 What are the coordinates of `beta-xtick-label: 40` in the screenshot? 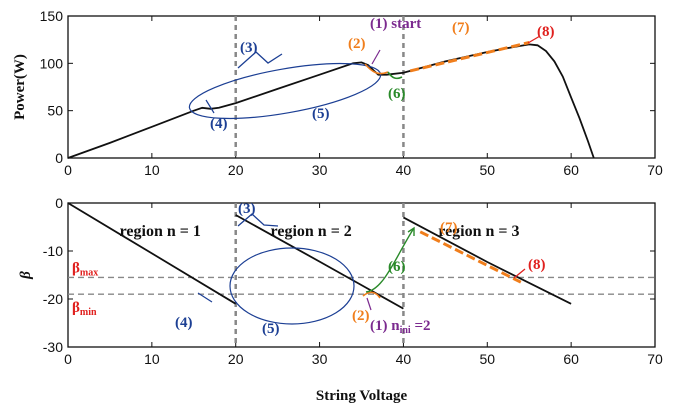 It's located at (404, 359).